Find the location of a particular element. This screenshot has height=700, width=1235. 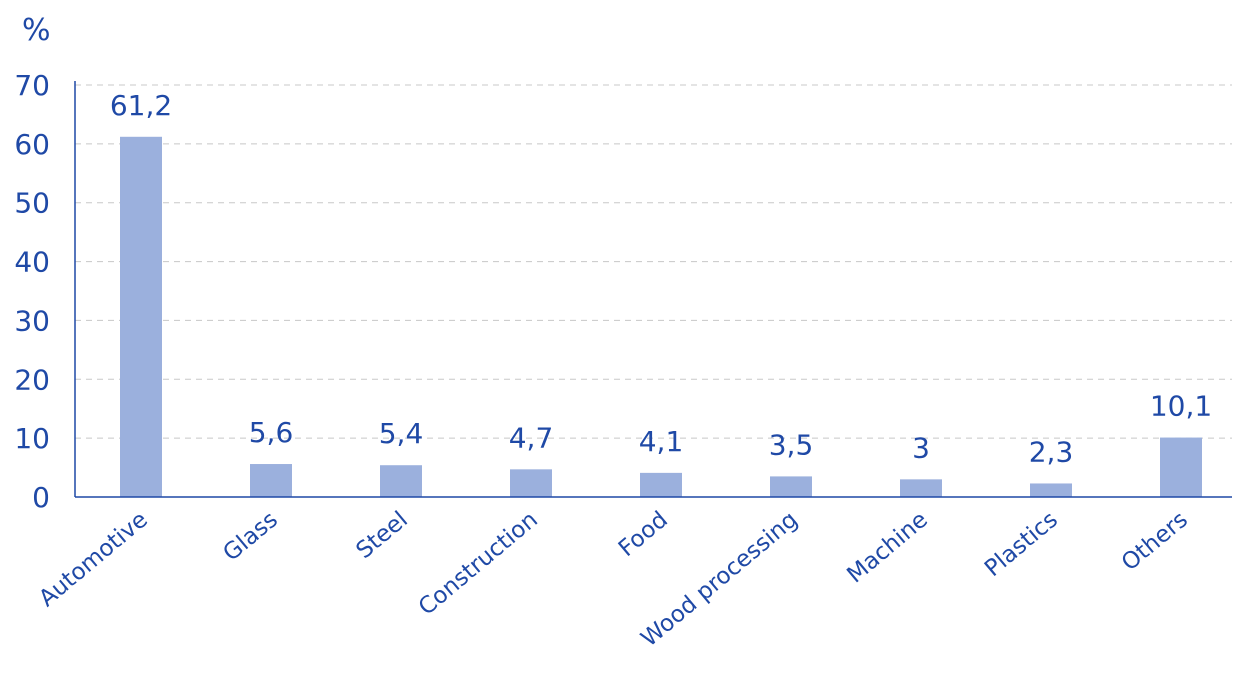

x-tick-label: Steel is located at coordinates (381, 535).